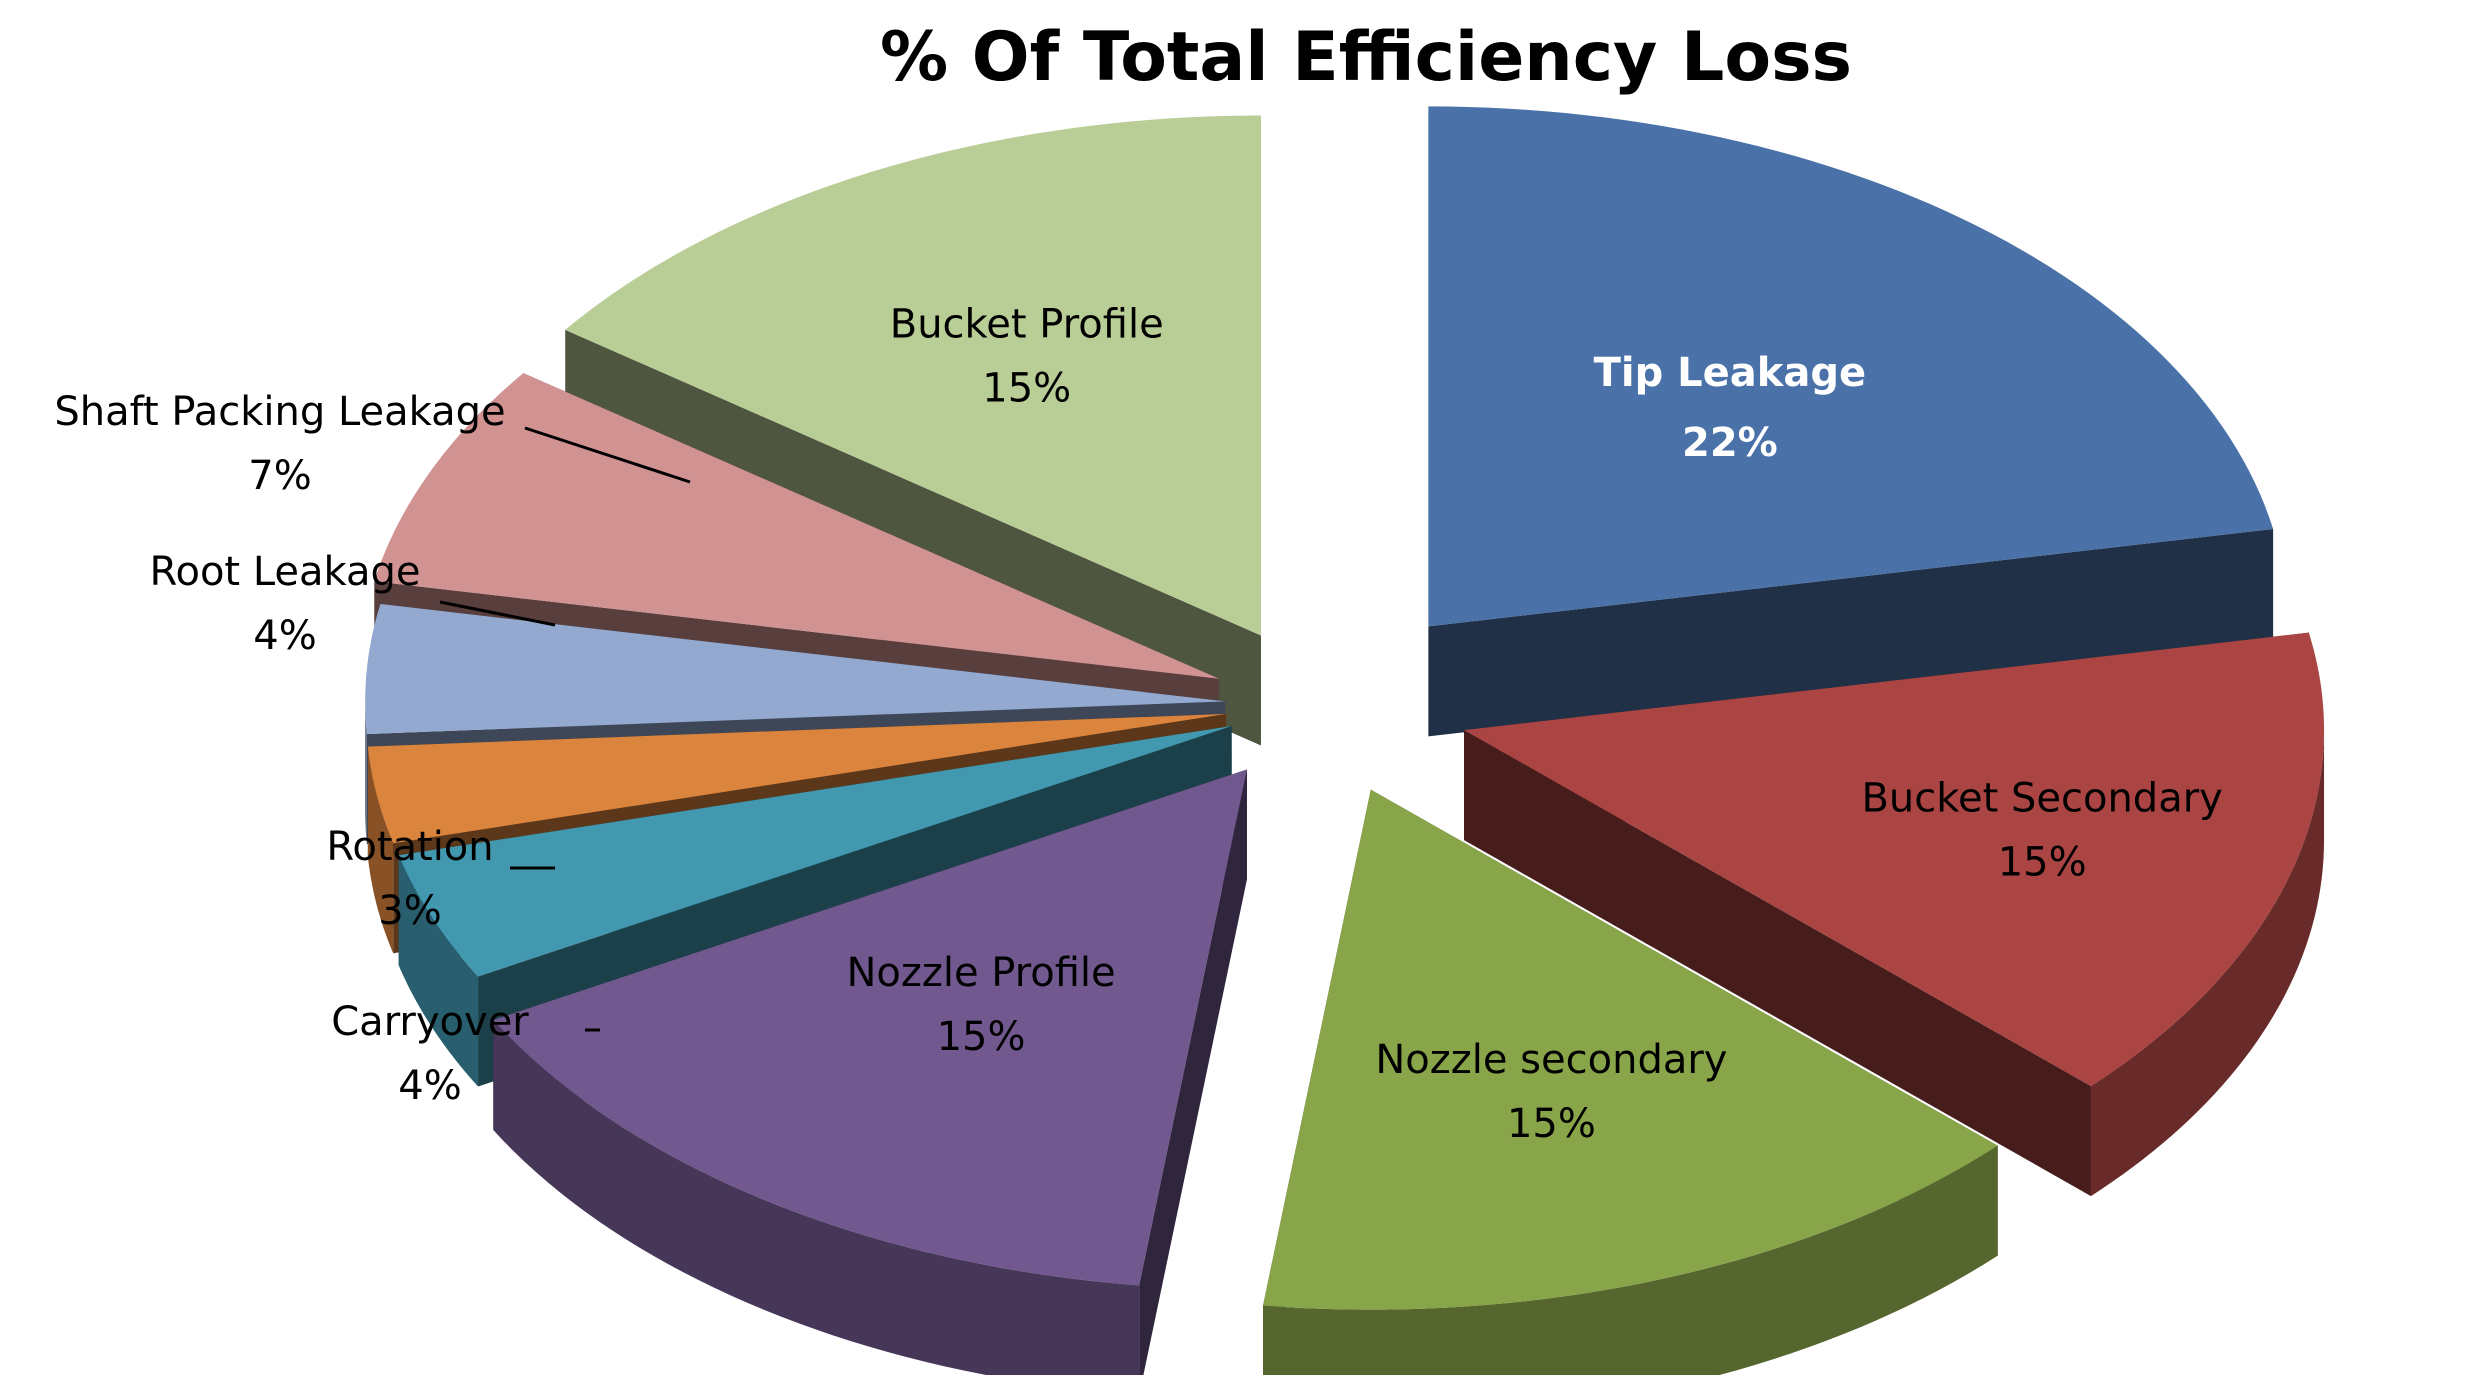  What do you see at coordinates (980, 973) in the screenshot?
I see `slice-label-name: Nozzle Profile` at bounding box center [980, 973].